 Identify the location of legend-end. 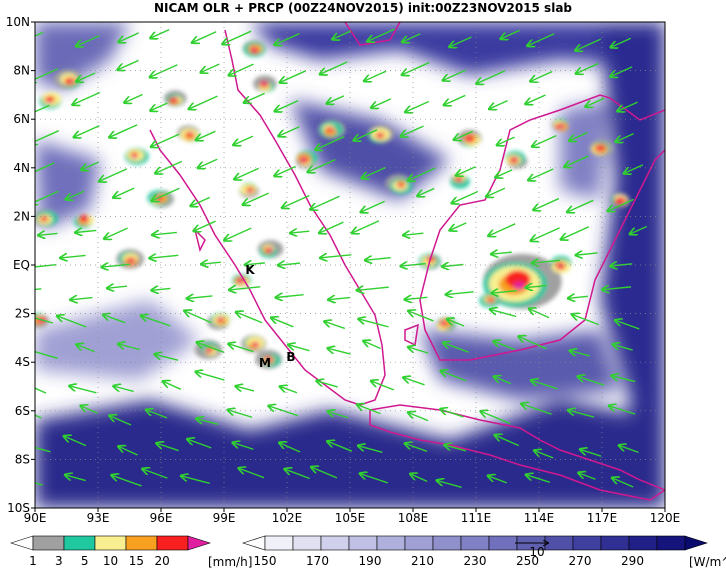
(254, 543).